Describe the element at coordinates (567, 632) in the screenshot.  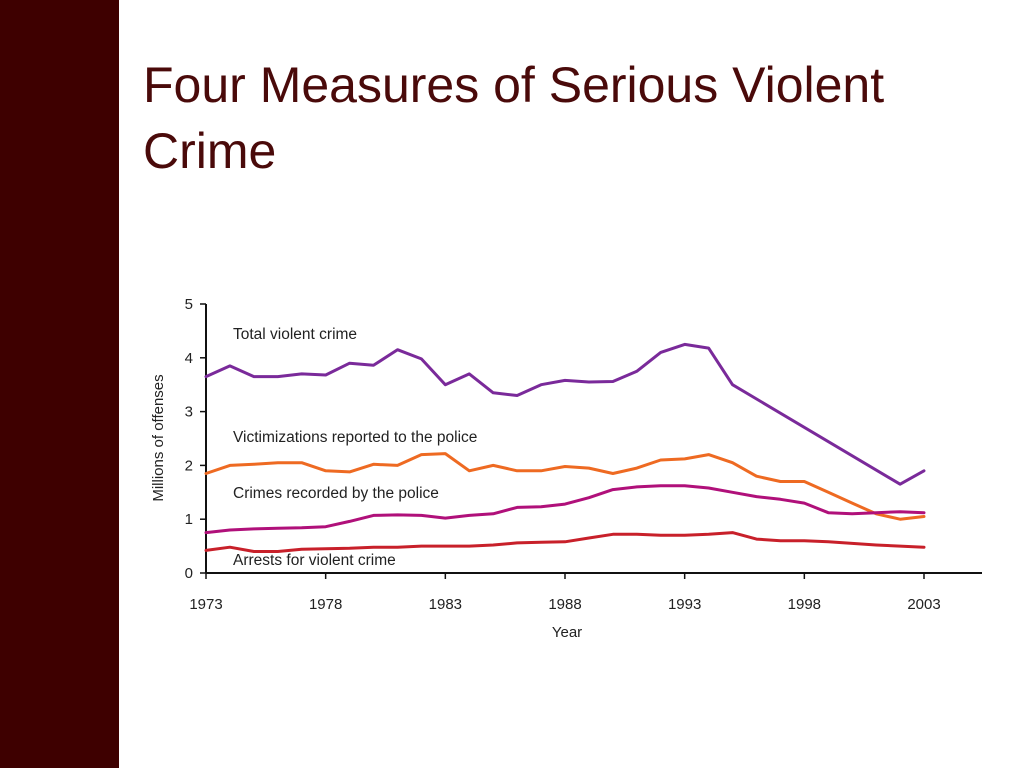
I see `x-axis-title: Year` at that location.